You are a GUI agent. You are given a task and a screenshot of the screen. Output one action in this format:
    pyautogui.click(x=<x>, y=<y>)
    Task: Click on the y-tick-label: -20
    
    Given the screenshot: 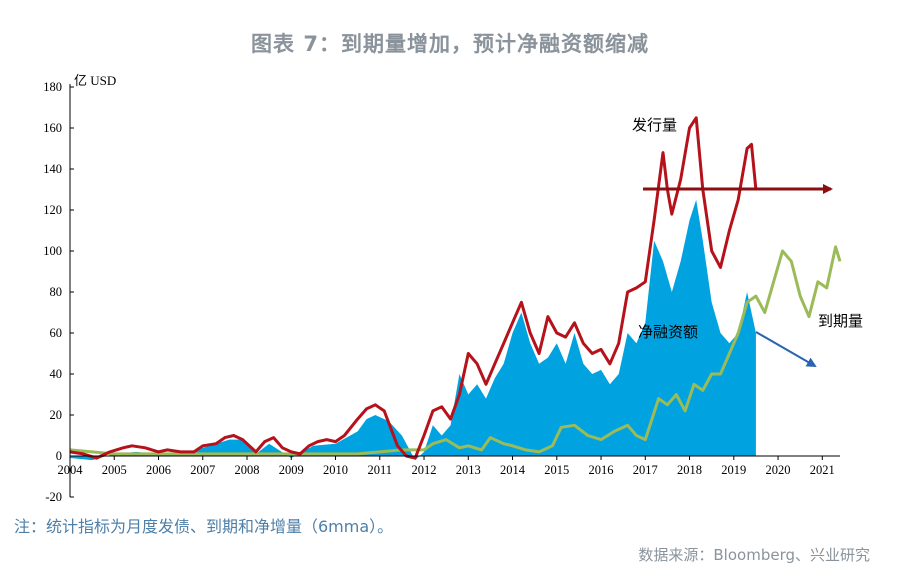 What is the action you would take?
    pyautogui.click(x=53, y=497)
    